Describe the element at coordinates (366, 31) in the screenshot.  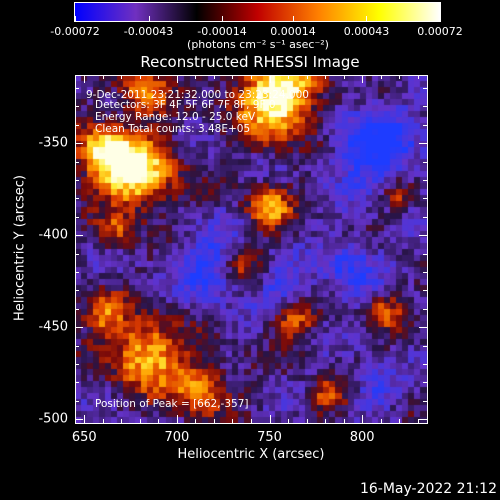
I see `colorbar-tick-label: 0.00043` at that location.